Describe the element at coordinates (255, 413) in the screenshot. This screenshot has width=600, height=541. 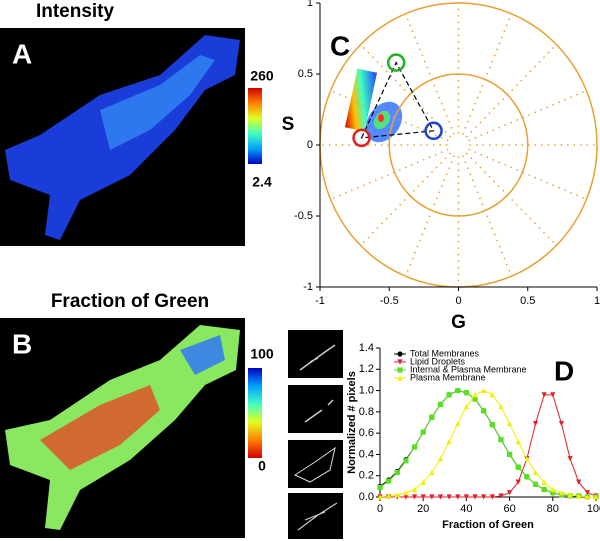
I see `colorbar` at that location.